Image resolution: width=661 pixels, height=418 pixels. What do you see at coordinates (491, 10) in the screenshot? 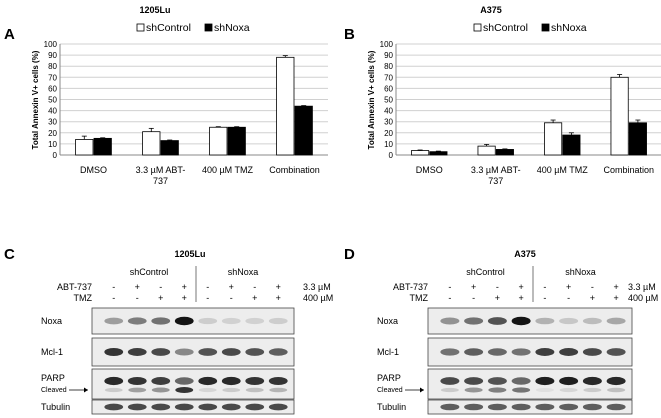
I see `chart-b-title: A375` at bounding box center [491, 10].